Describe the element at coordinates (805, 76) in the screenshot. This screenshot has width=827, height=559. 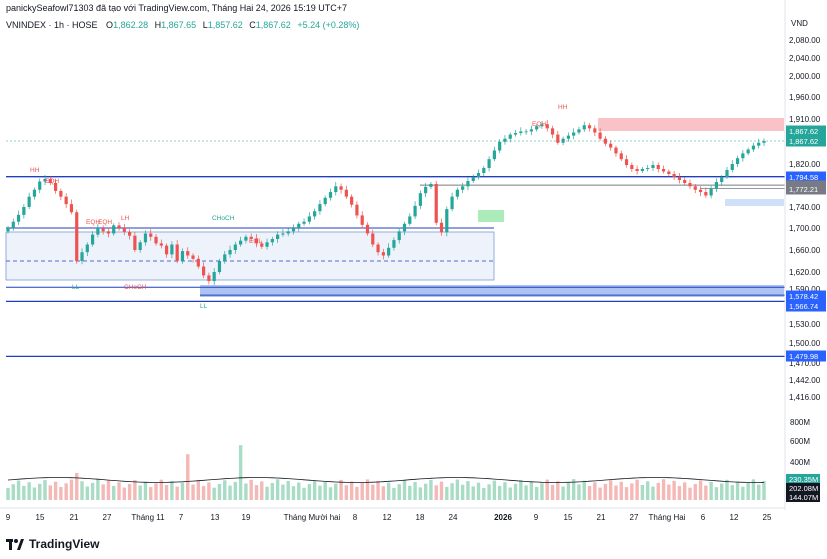
I see `price-tick: 2,000.00` at that location.